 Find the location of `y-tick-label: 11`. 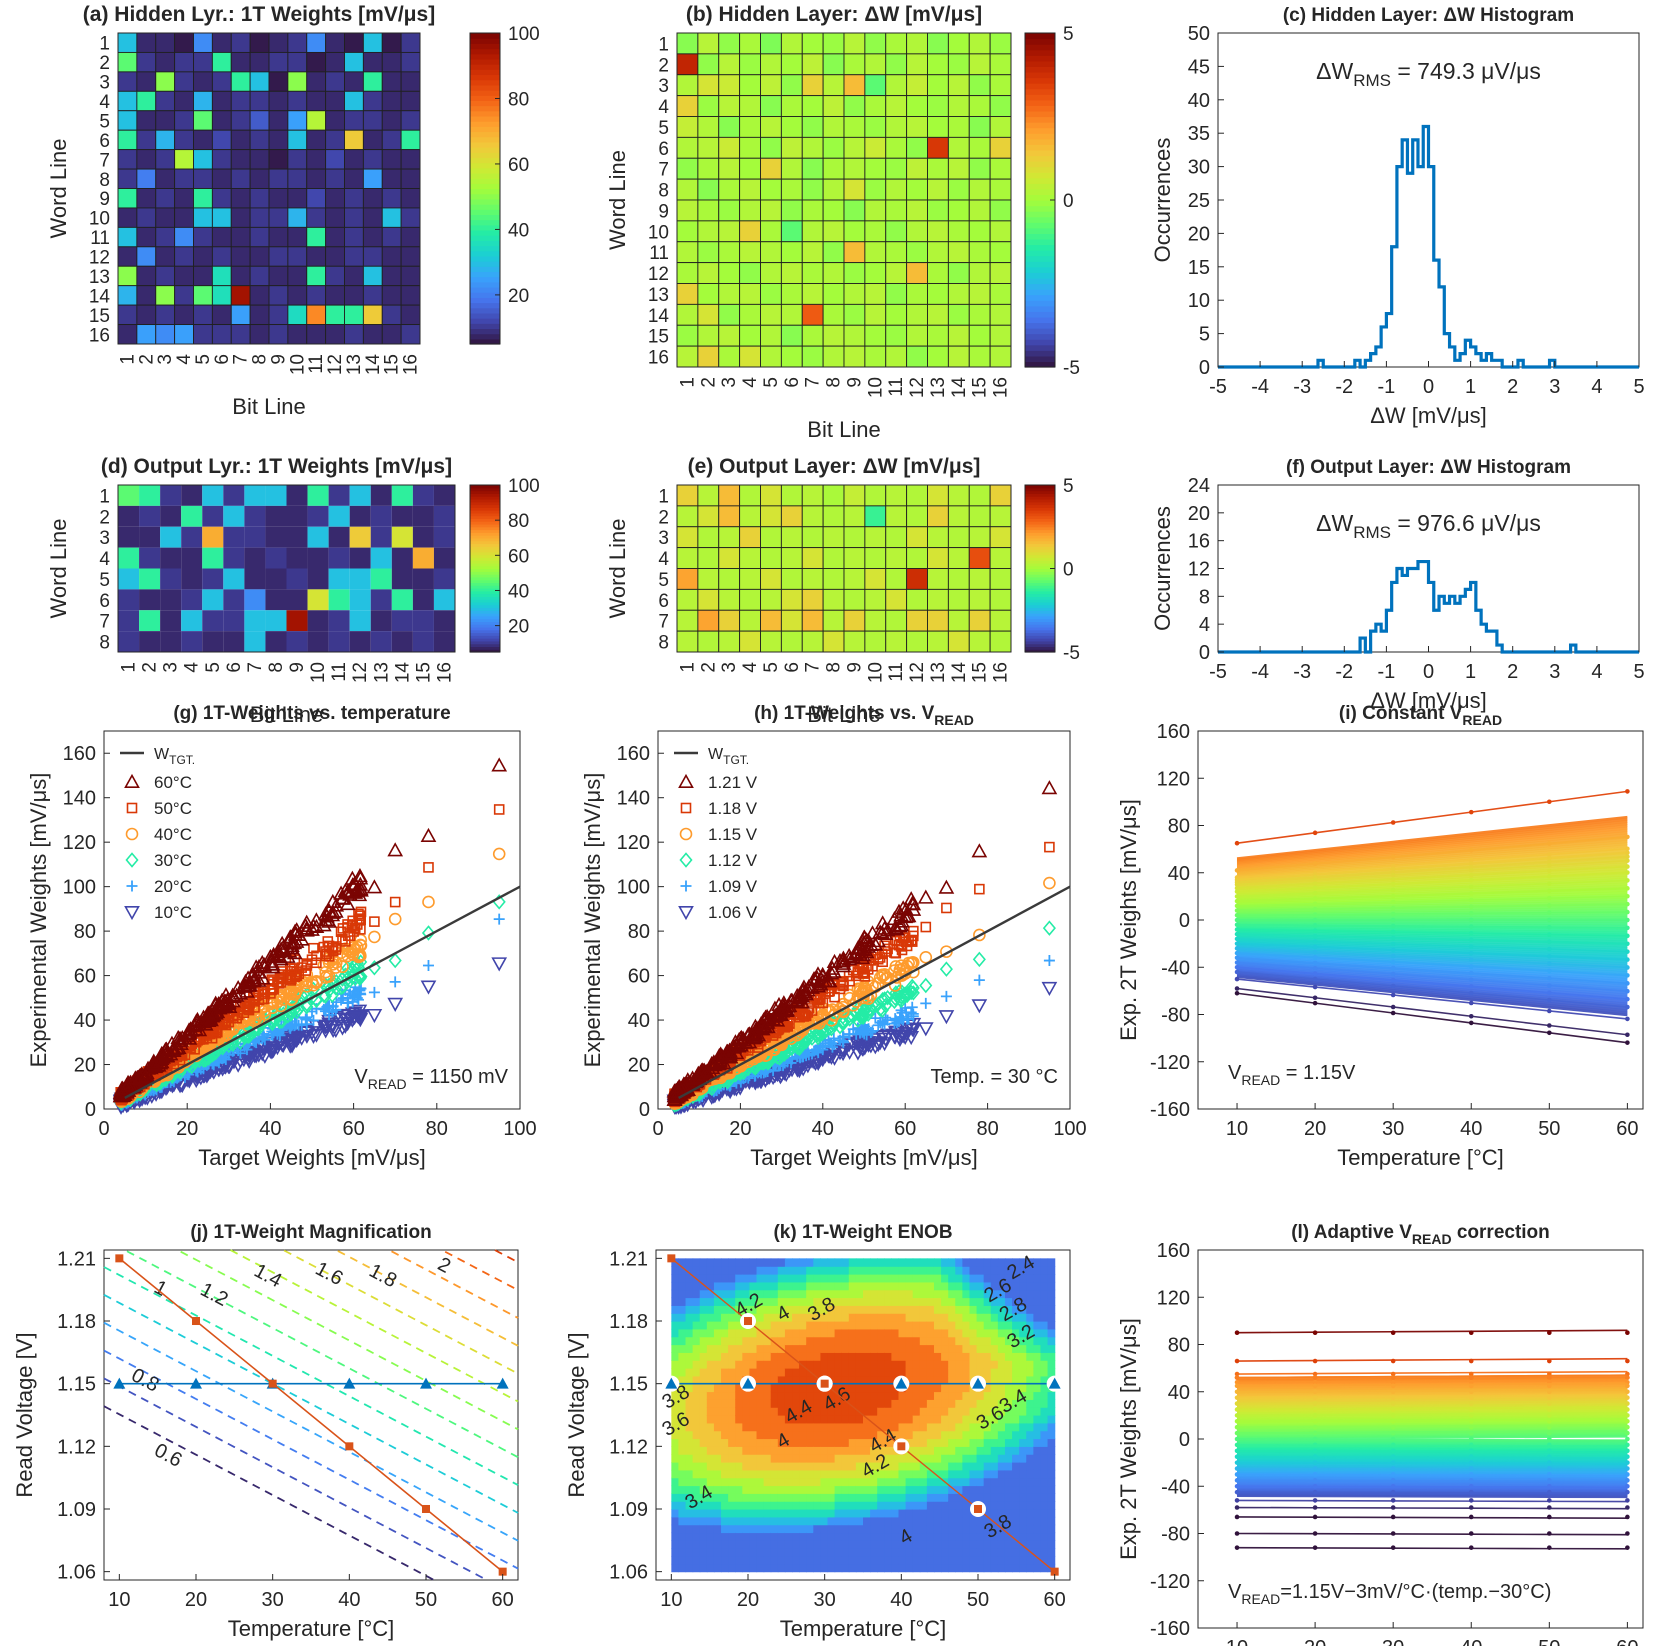

y-tick-label: 11 is located at coordinates (659, 253).